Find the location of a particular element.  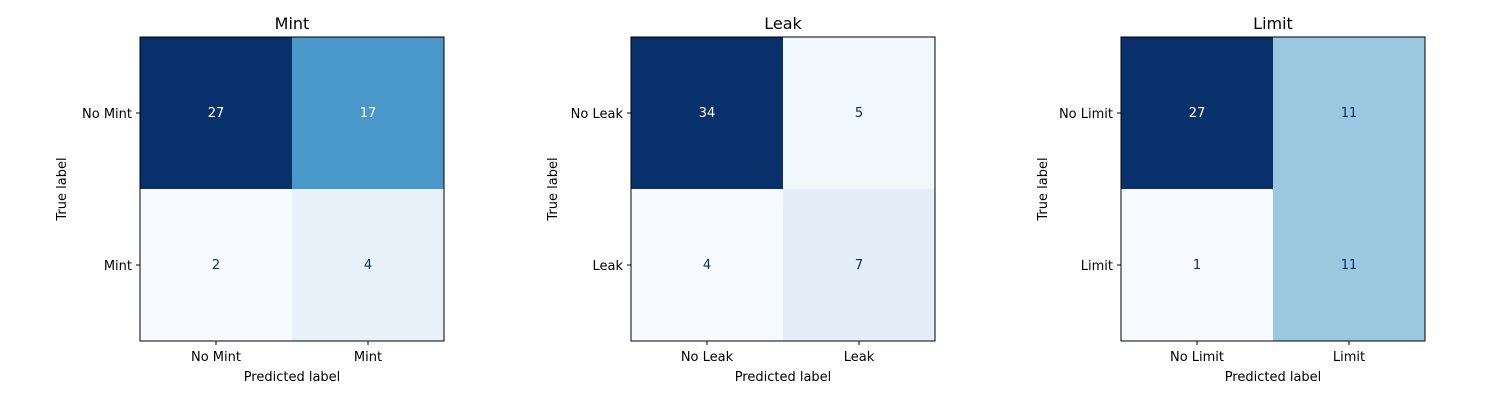

y-tick-label: No Mint is located at coordinates (107, 114).